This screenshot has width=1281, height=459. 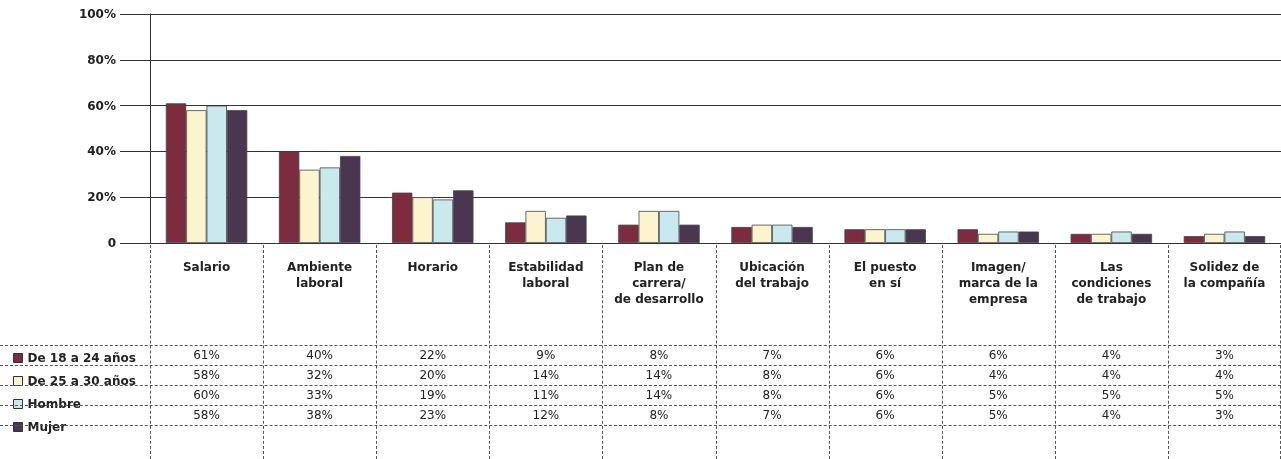 What do you see at coordinates (433, 415) in the screenshot?
I see `data-label: 23%` at bounding box center [433, 415].